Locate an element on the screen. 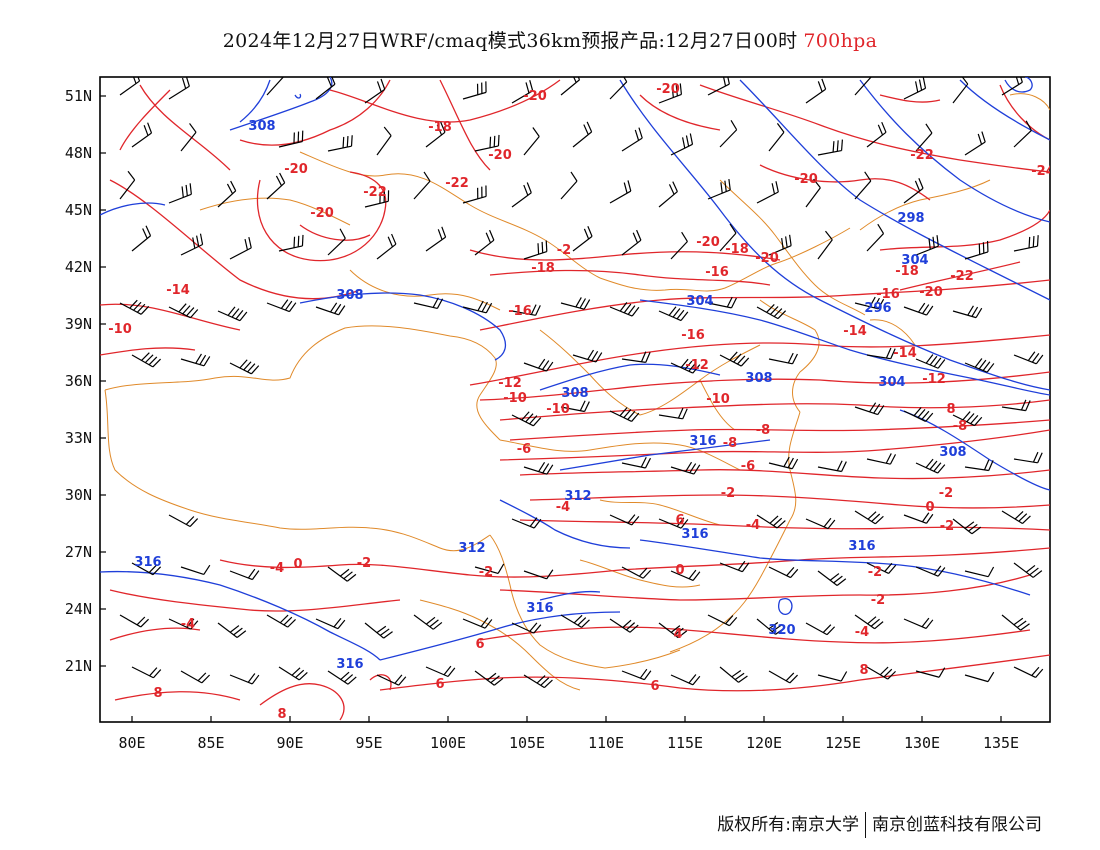 The image size is (1100, 850). lat-label: 30N is located at coordinates (78, 495).